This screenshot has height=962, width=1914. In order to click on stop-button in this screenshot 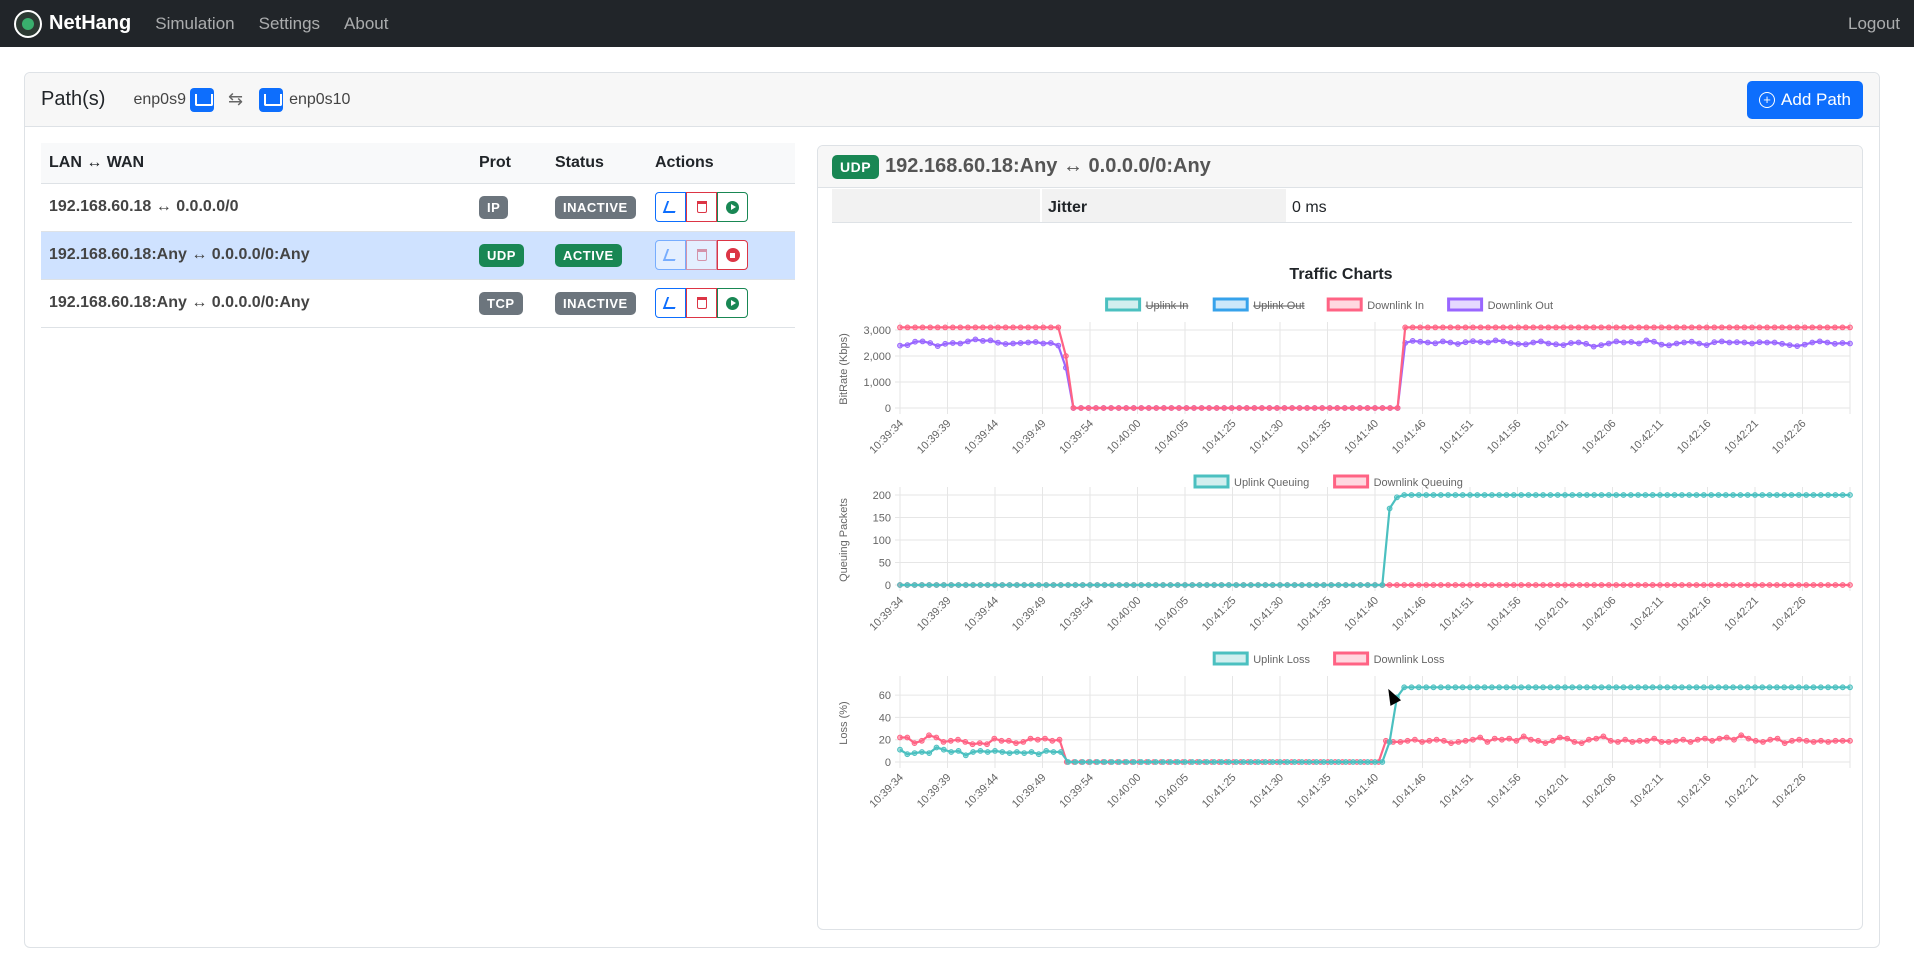, I will do `click(732, 255)`.